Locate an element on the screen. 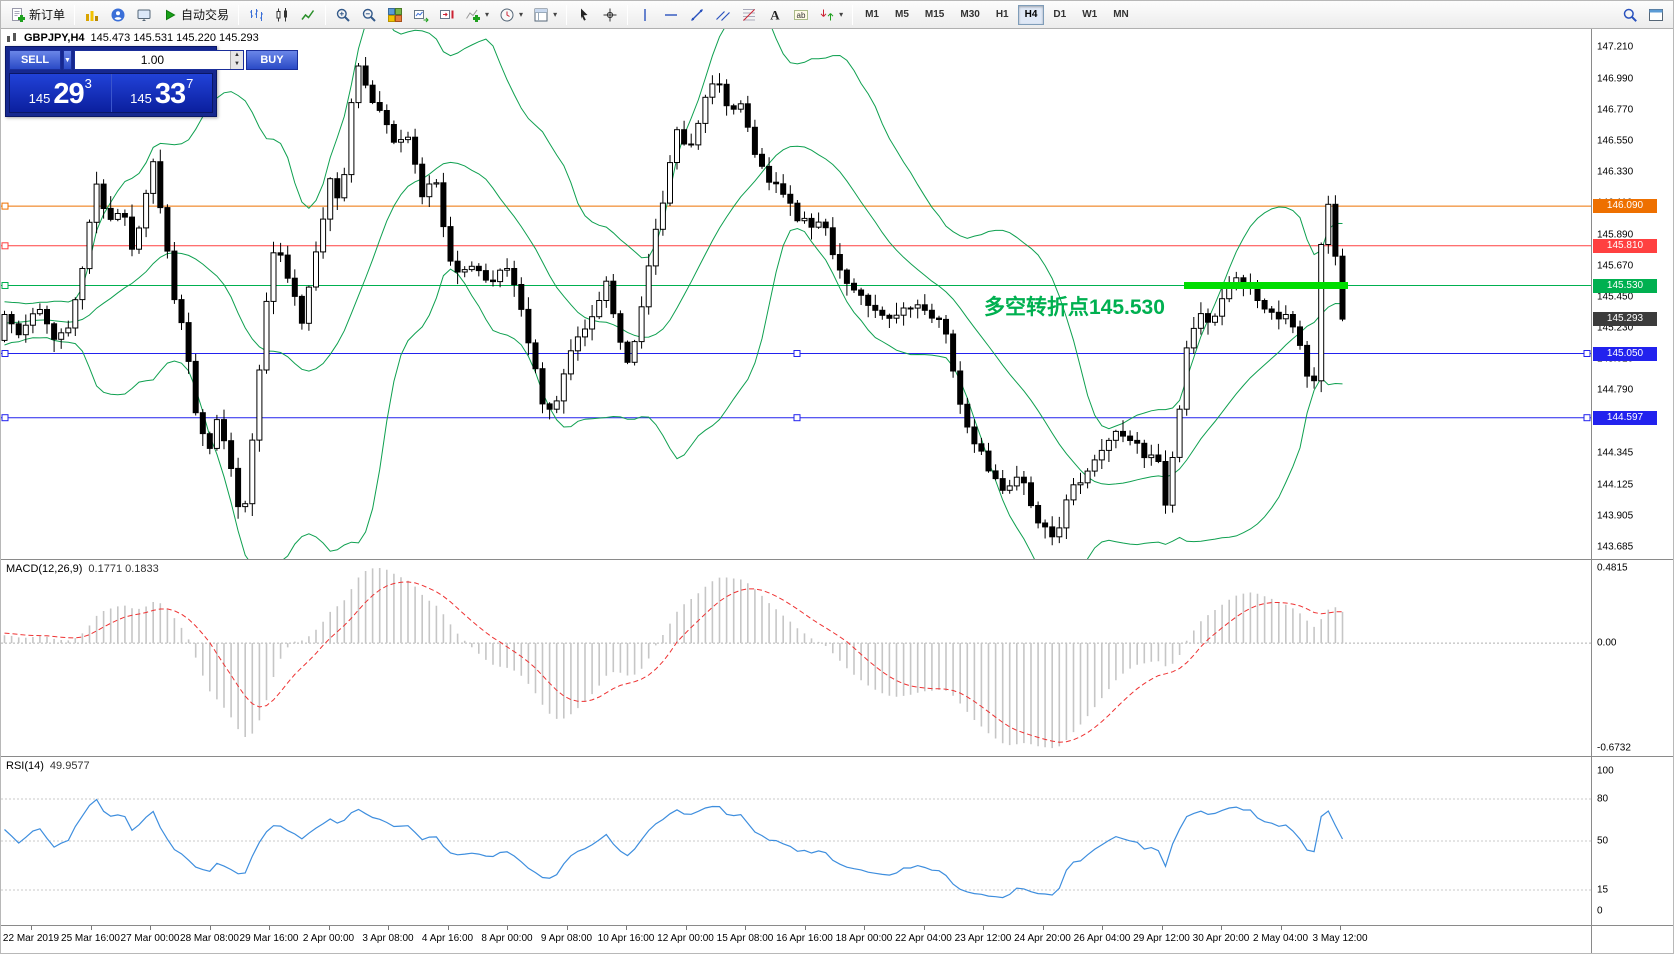 This screenshot has width=1674, height=954. new-chart-button is located at coordinates (1656, 15).